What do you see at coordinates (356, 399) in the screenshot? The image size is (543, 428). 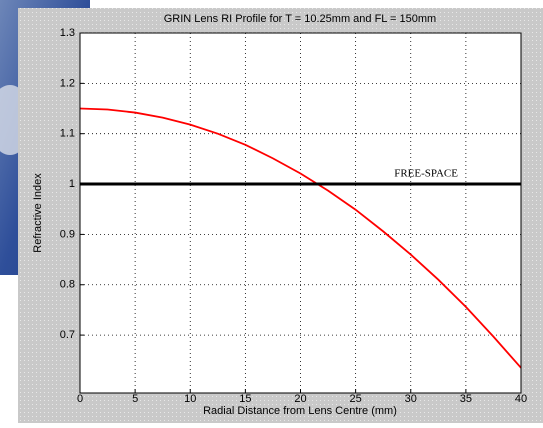 I see `x-tick-label: 25` at bounding box center [356, 399].